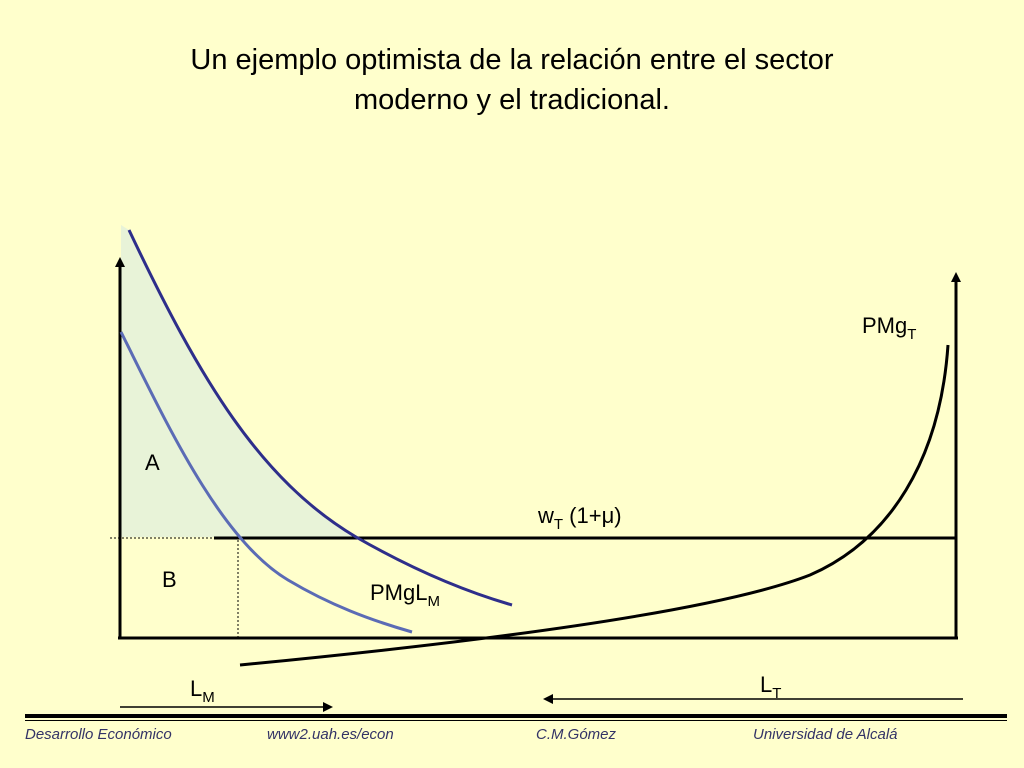 The width and height of the screenshot is (1024, 768). I want to click on pmg-t-sub: T, so click(911, 334).